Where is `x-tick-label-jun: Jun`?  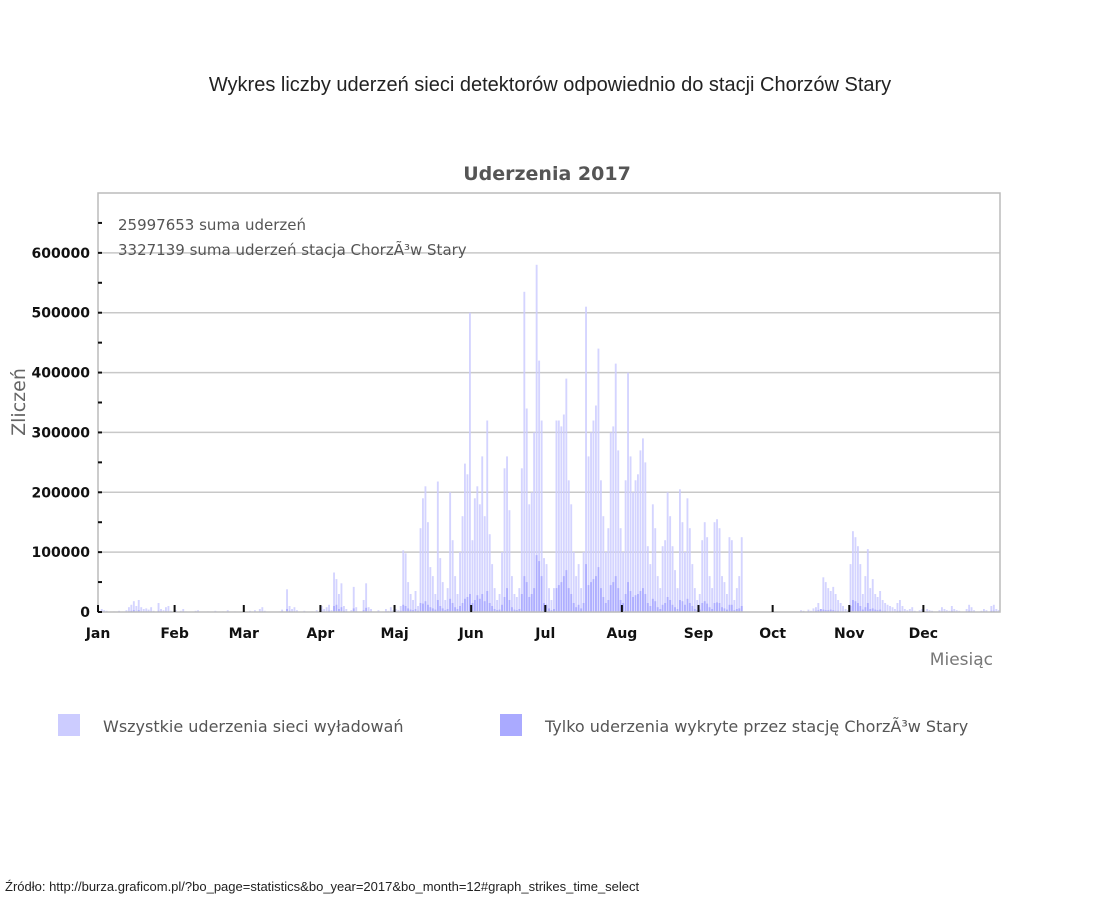
x-tick-label-jun: Jun is located at coordinates (471, 634).